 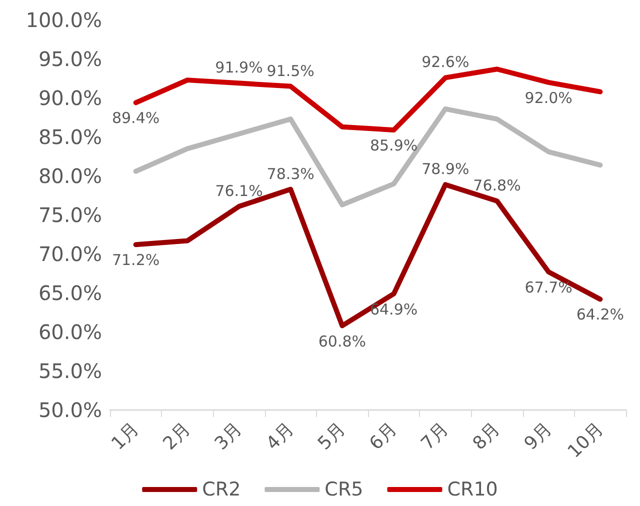 What do you see at coordinates (221, 489) in the screenshot?
I see `legend-label: CR2` at bounding box center [221, 489].